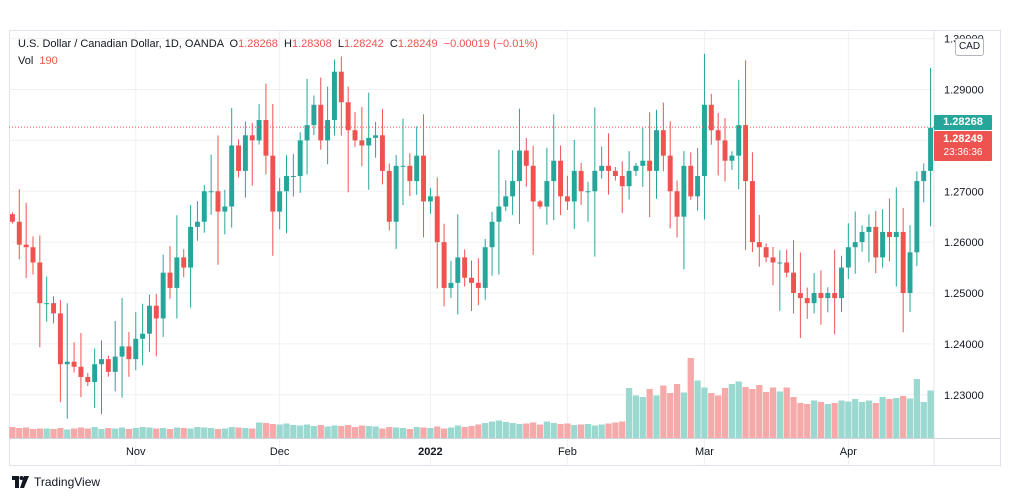  I want to click on tradingview-brand: TradingView, so click(56, 482).